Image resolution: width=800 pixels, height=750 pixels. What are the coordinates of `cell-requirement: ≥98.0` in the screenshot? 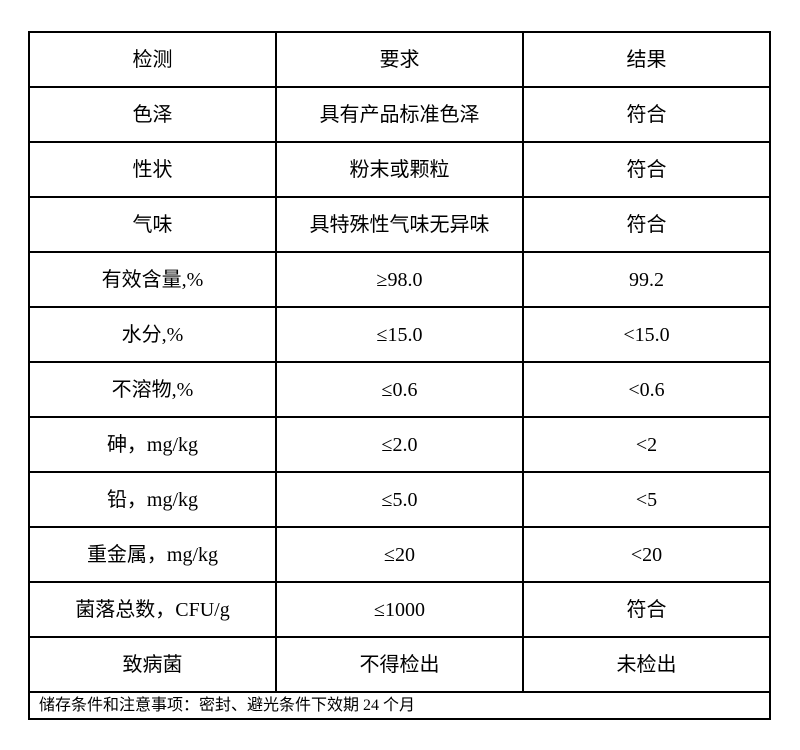 It's located at (399, 279).